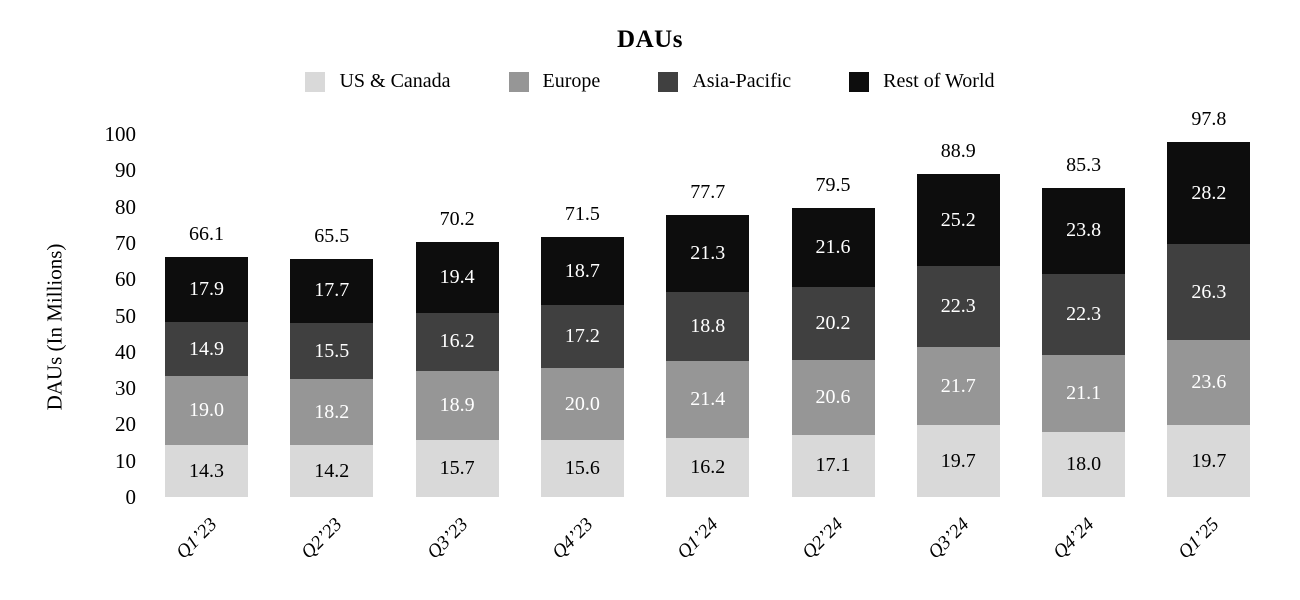  Describe the element at coordinates (650, 39) in the screenshot. I see `chart-title: DAUs` at that location.